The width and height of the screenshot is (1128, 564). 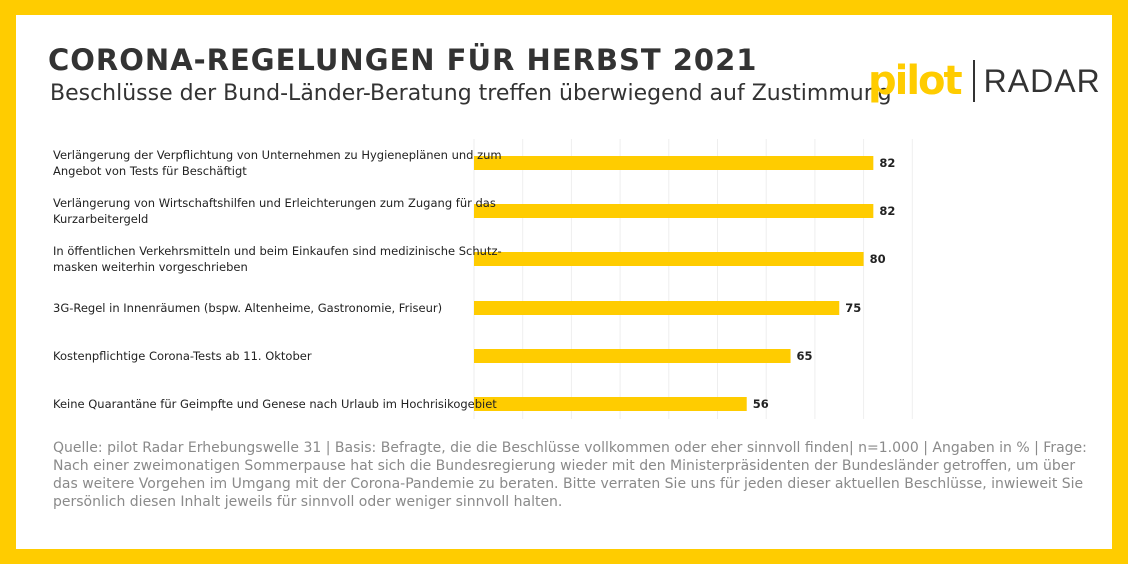 I want to click on value-label-5: 65, so click(x=805, y=356).